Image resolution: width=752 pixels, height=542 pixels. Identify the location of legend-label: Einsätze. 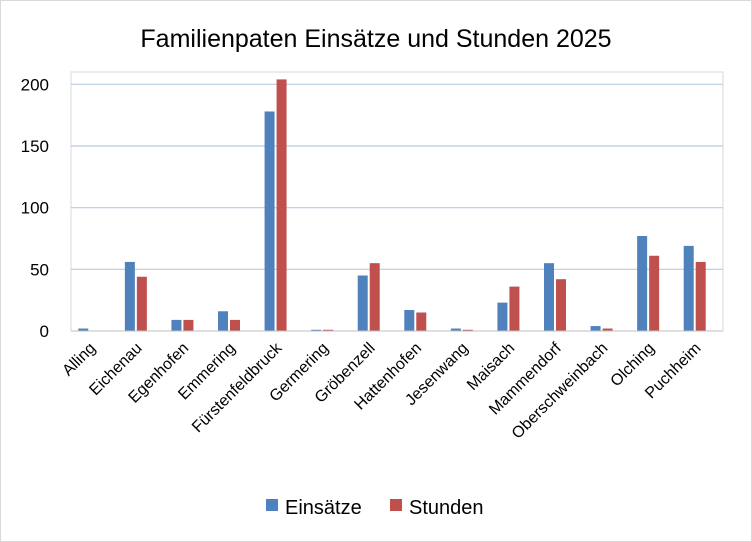
(323, 508).